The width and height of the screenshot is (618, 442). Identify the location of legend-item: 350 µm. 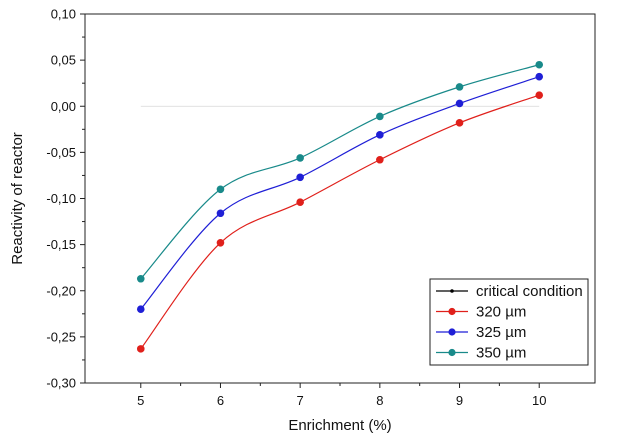
(481, 353).